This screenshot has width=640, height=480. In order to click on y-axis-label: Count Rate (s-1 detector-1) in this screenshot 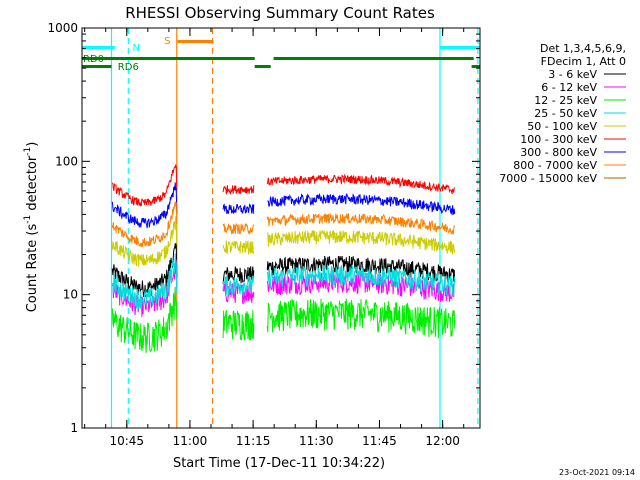, I will do `click(31, 227)`.